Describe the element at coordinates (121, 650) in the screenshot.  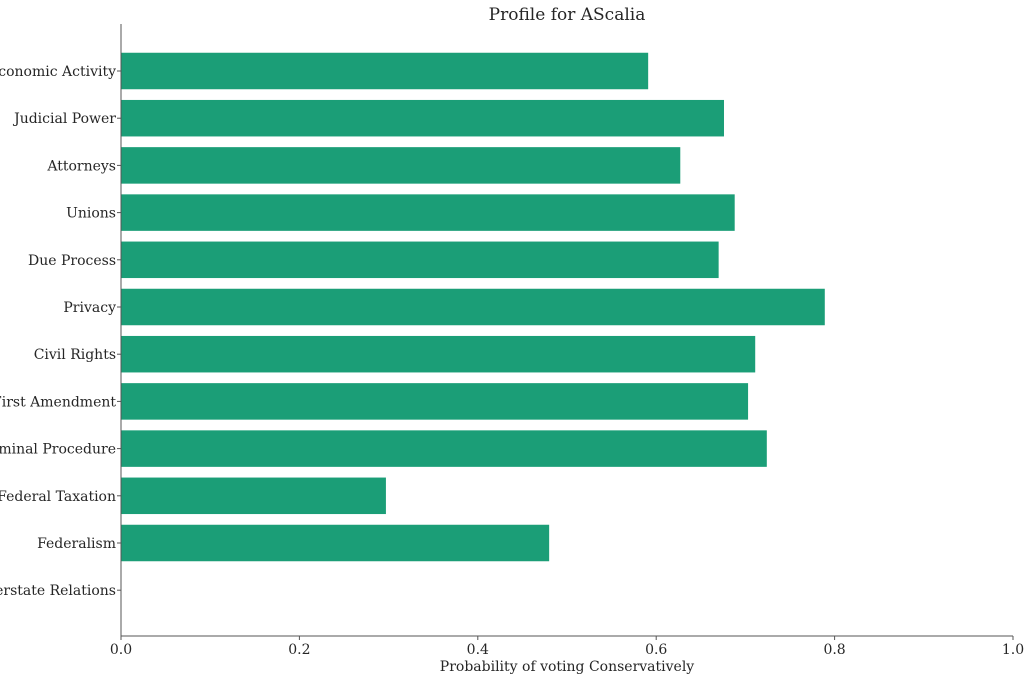
I see `x-tick-label: 0.0` at that location.